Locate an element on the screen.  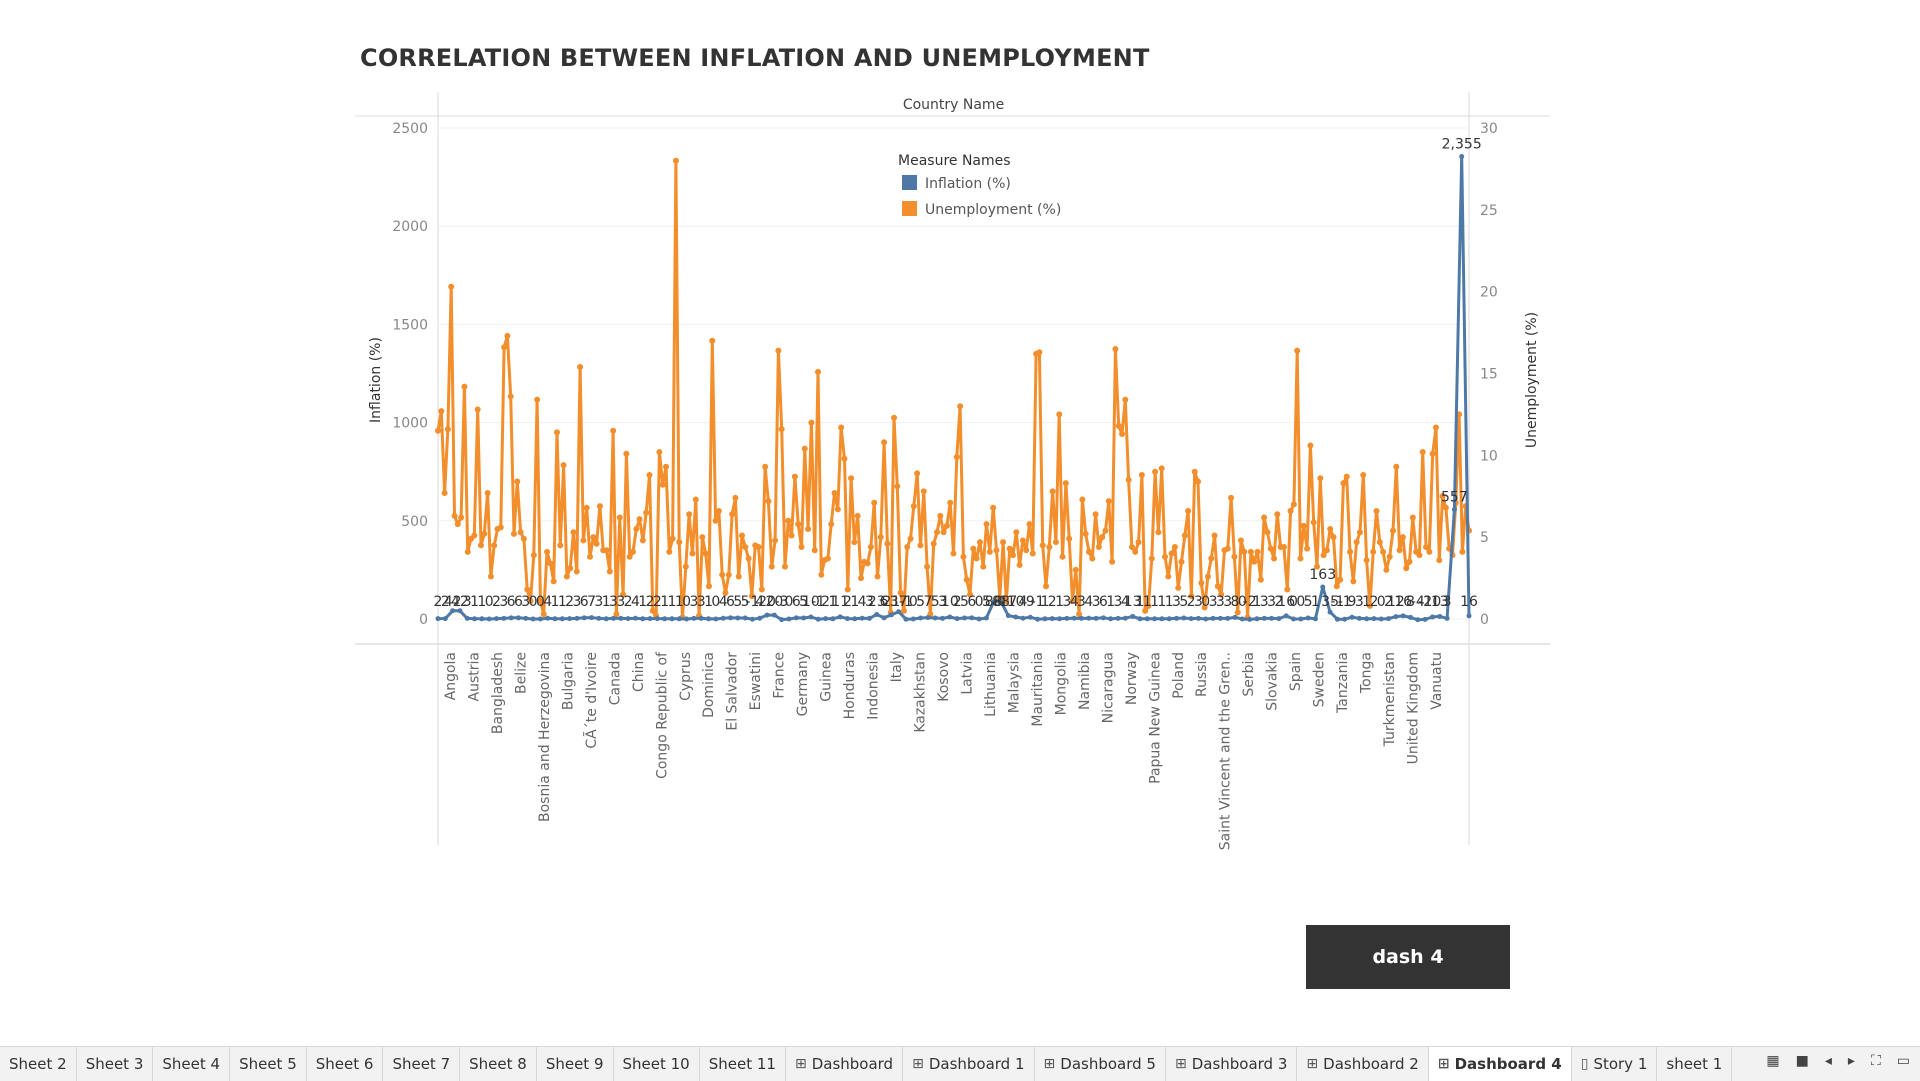
inflation-data-label: 21 is located at coordinates (891, 602).